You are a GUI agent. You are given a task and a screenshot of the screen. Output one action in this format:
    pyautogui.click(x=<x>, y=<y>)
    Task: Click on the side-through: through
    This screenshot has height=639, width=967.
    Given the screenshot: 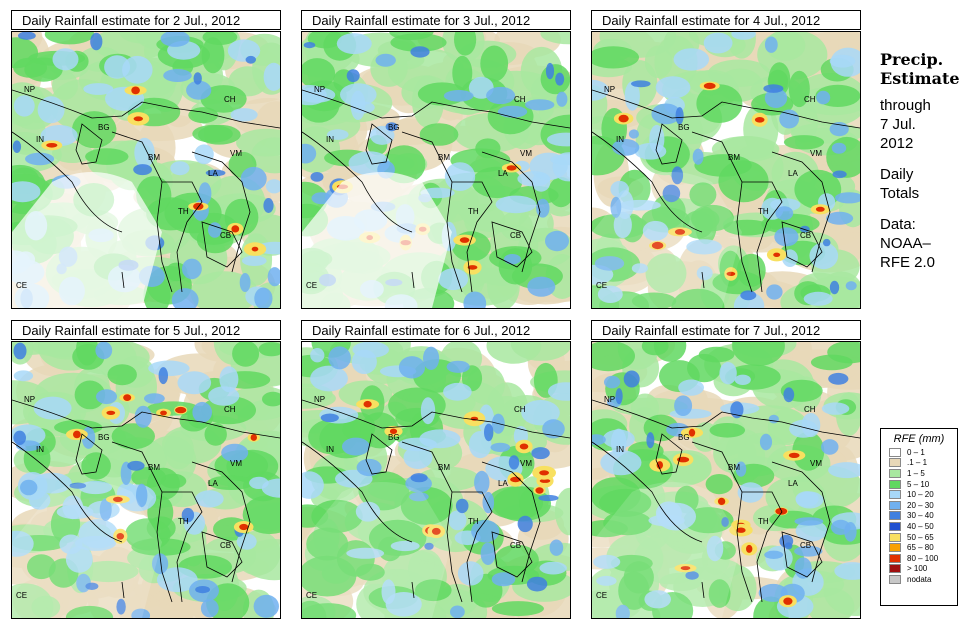 What is the action you would take?
    pyautogui.click(x=905, y=105)
    